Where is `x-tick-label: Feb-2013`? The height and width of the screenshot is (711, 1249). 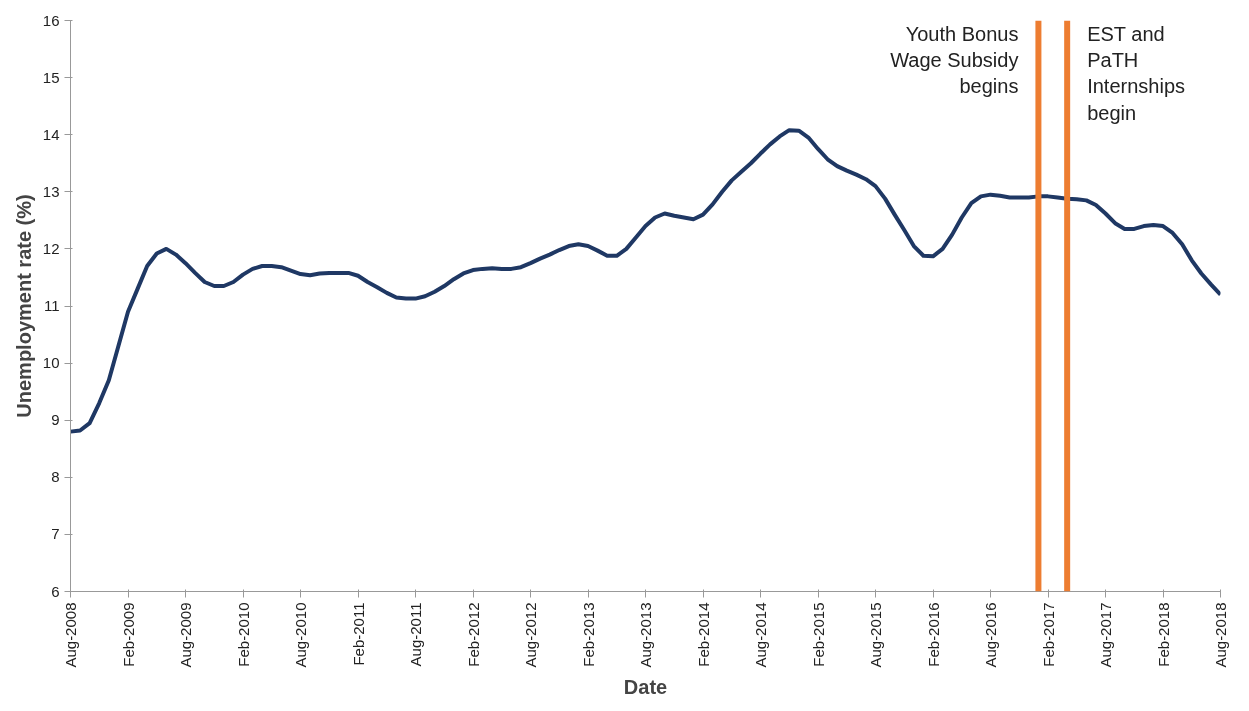
x-tick-label: Feb-2013 is located at coordinates (588, 634).